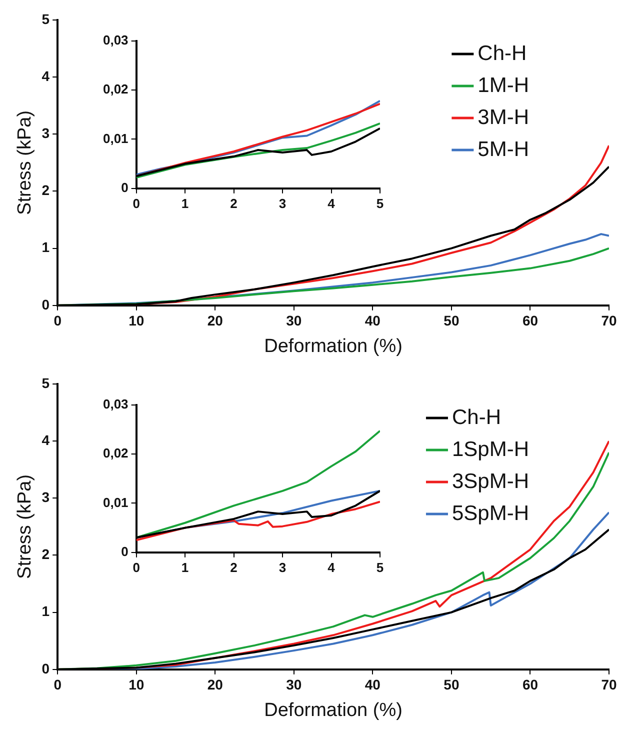 The height and width of the screenshot is (729, 629). I want to click on legend-label: 3SpM-H, so click(491, 481).